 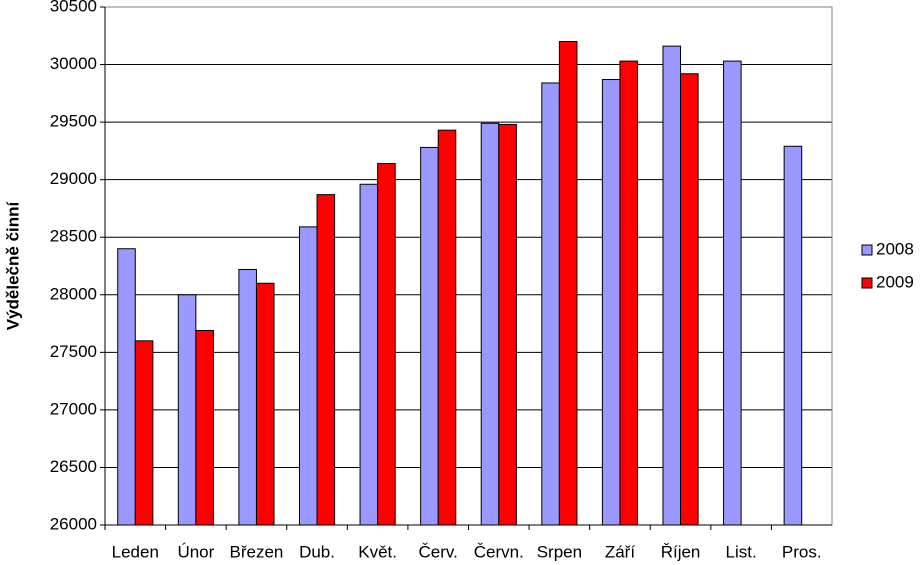 What do you see at coordinates (73, 121) in the screenshot?
I see `y-tick-label: 29500` at bounding box center [73, 121].